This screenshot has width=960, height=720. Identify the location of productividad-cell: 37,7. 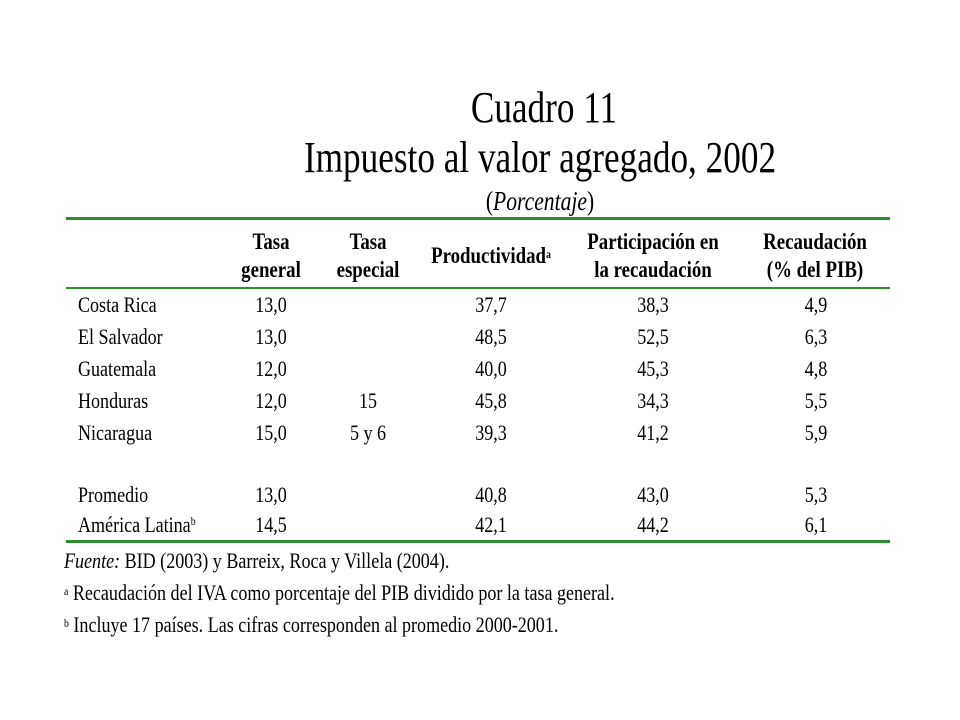
(491, 304).